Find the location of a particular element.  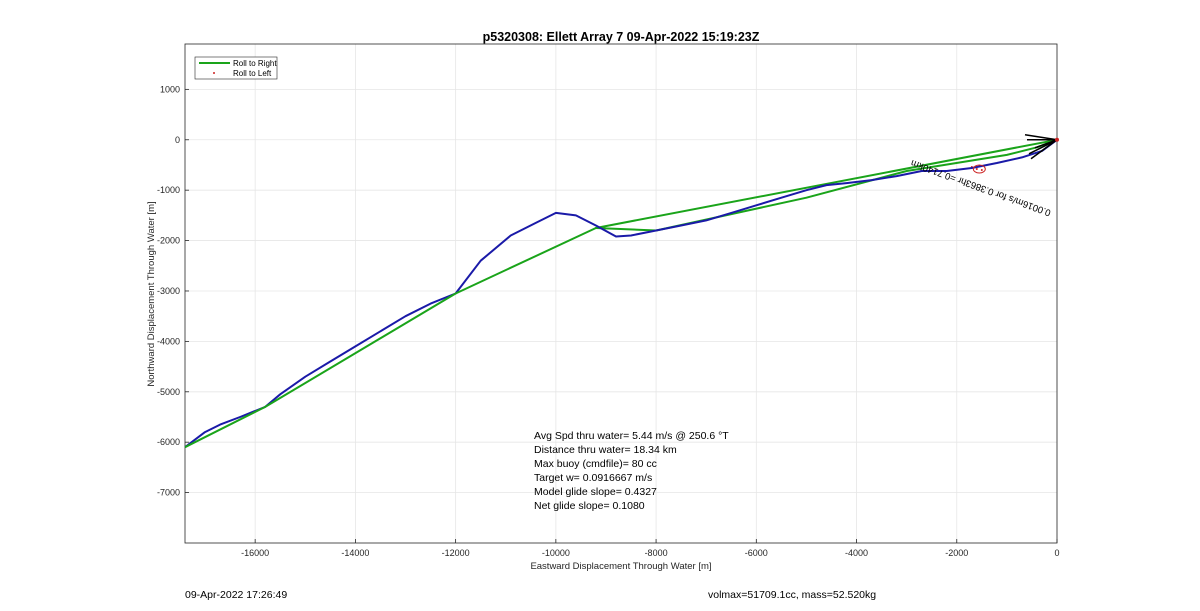

legend-label-roll-left: Roll to Left is located at coordinates (252, 73).